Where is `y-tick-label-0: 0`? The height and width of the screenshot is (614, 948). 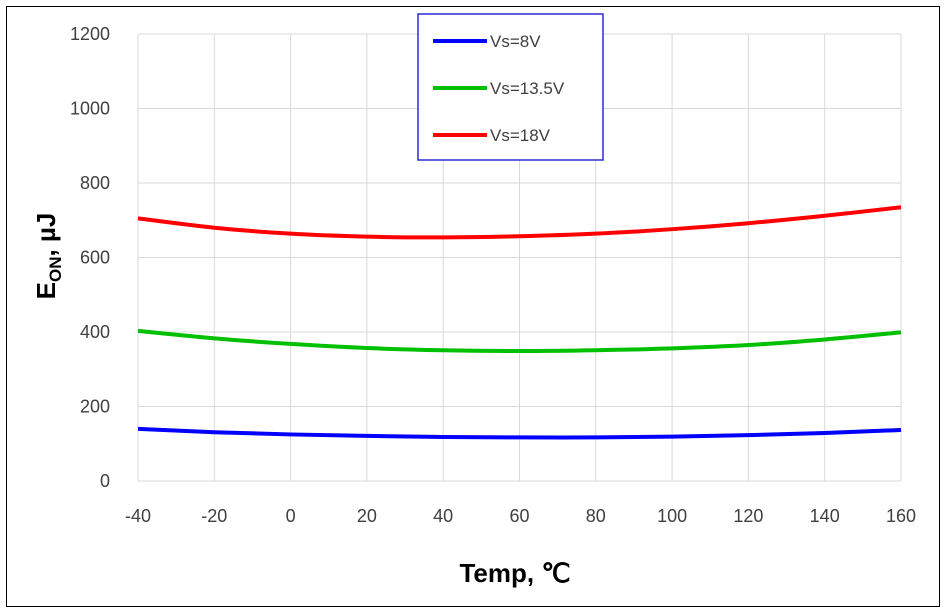 y-tick-label-0: 0 is located at coordinates (105, 481).